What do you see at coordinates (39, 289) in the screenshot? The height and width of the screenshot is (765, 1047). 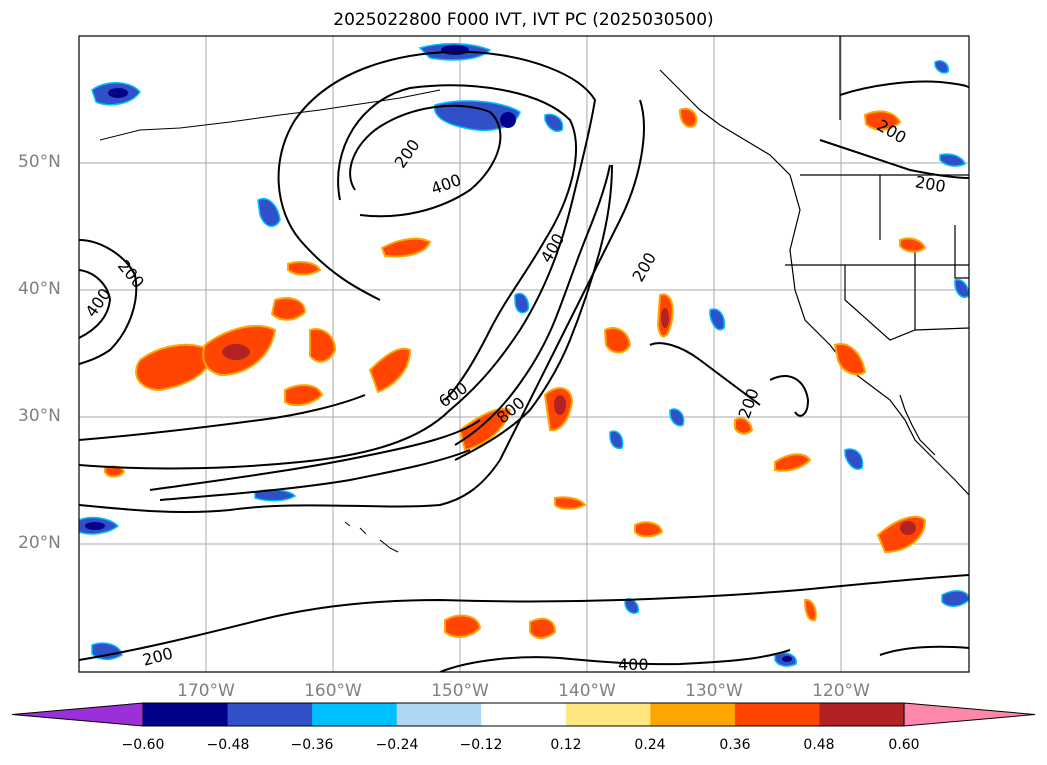 I see `lat-label: 40°N` at bounding box center [39, 289].